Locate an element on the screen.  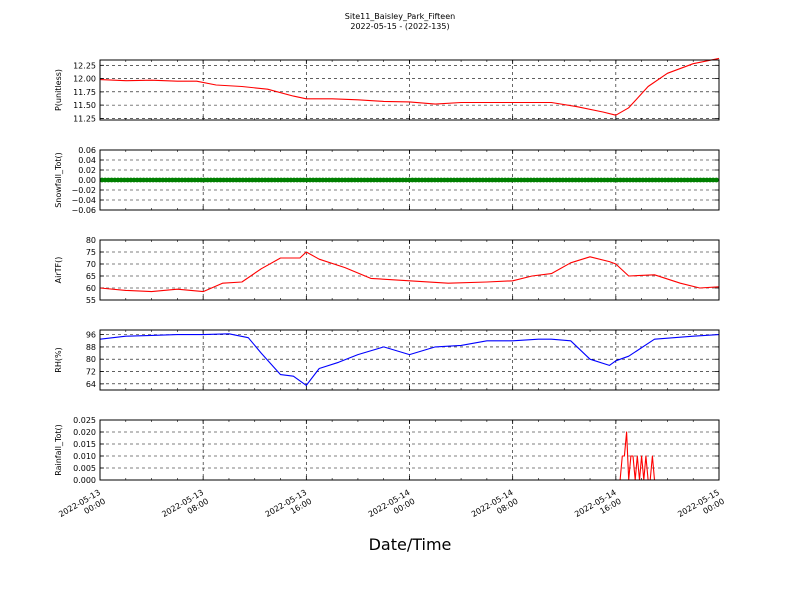
panel-airtemp: 55 60 65 70 75 80 AirTF() is located at coordinates (387, 270).